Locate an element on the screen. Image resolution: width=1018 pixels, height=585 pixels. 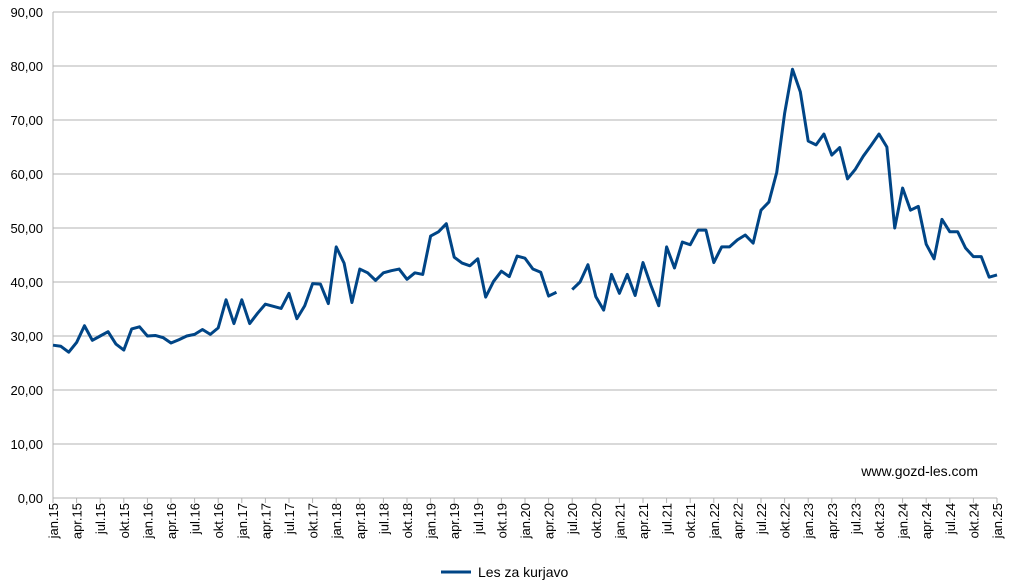
x-tick-label: okt.22 is located at coordinates (785, 520).